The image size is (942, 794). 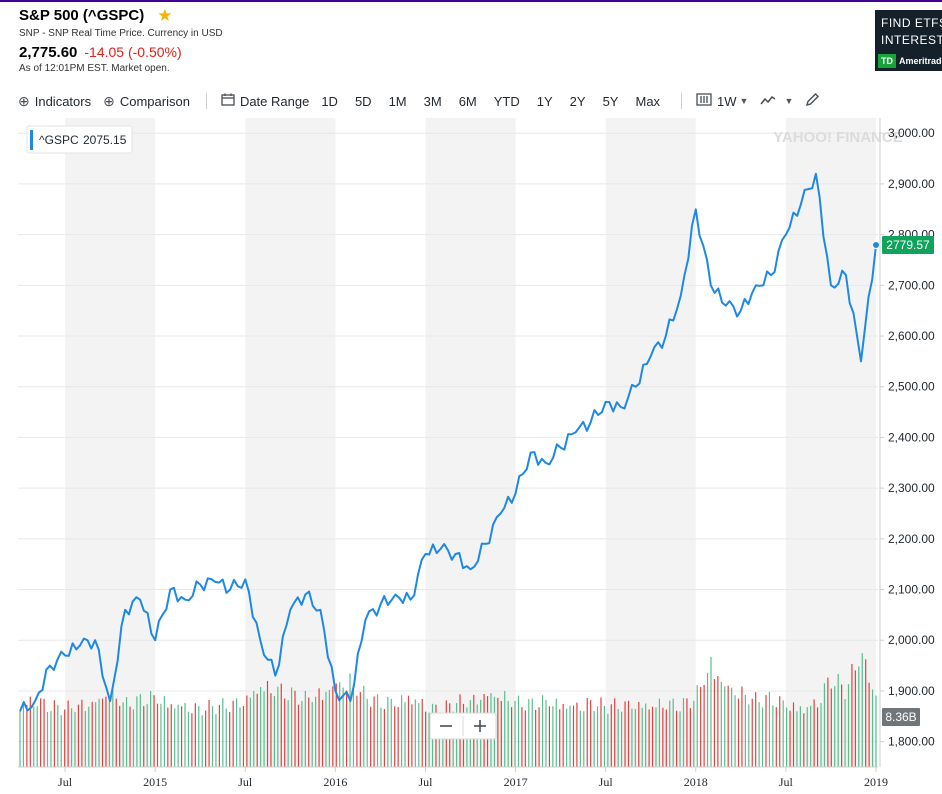 I want to click on y-tick-label: 2,900.00, so click(x=911, y=184).